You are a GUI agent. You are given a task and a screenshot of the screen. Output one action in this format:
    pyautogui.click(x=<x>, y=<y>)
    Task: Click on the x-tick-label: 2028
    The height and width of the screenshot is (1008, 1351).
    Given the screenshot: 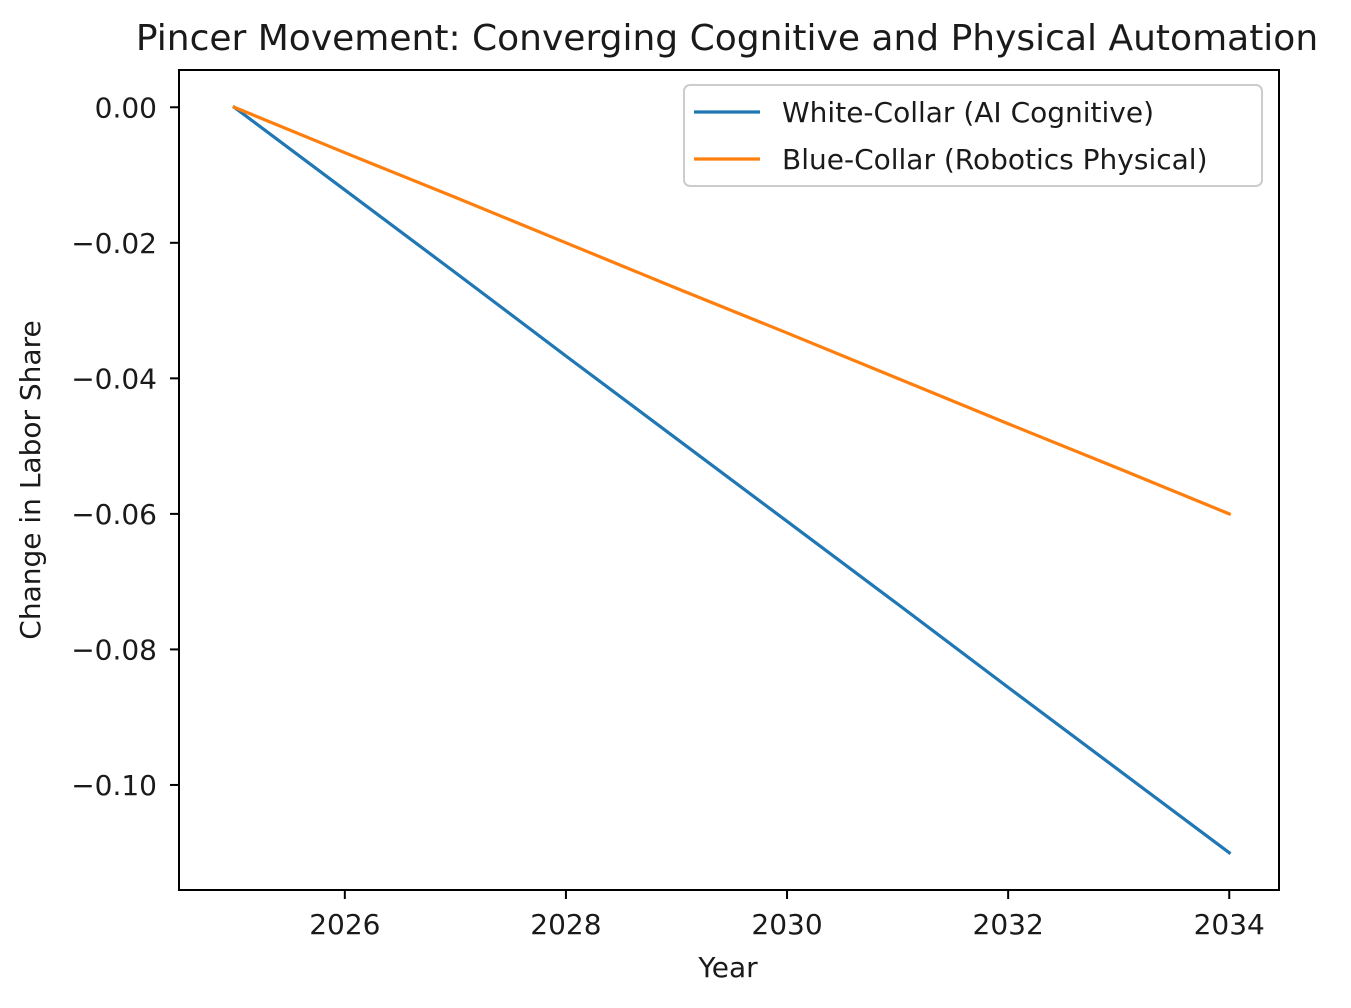 What is the action you would take?
    pyautogui.click(x=565, y=924)
    